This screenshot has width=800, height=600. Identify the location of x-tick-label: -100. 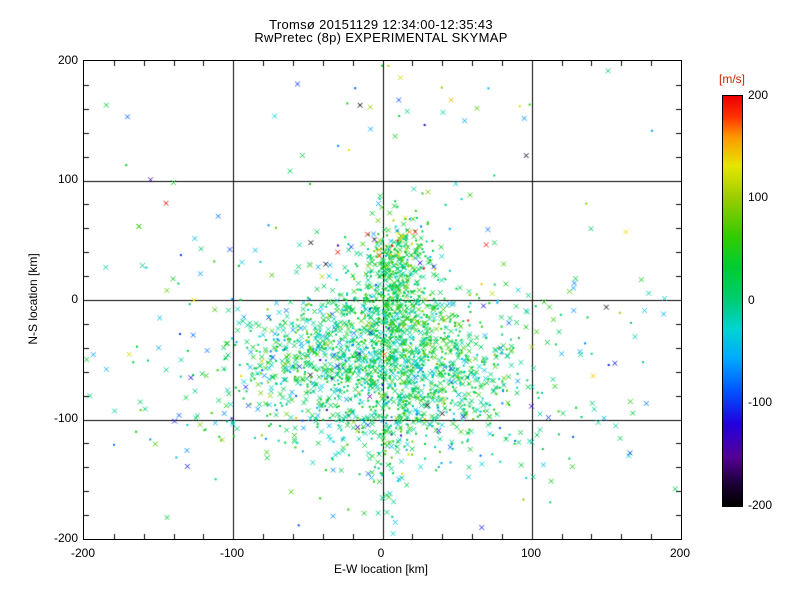
(232, 553).